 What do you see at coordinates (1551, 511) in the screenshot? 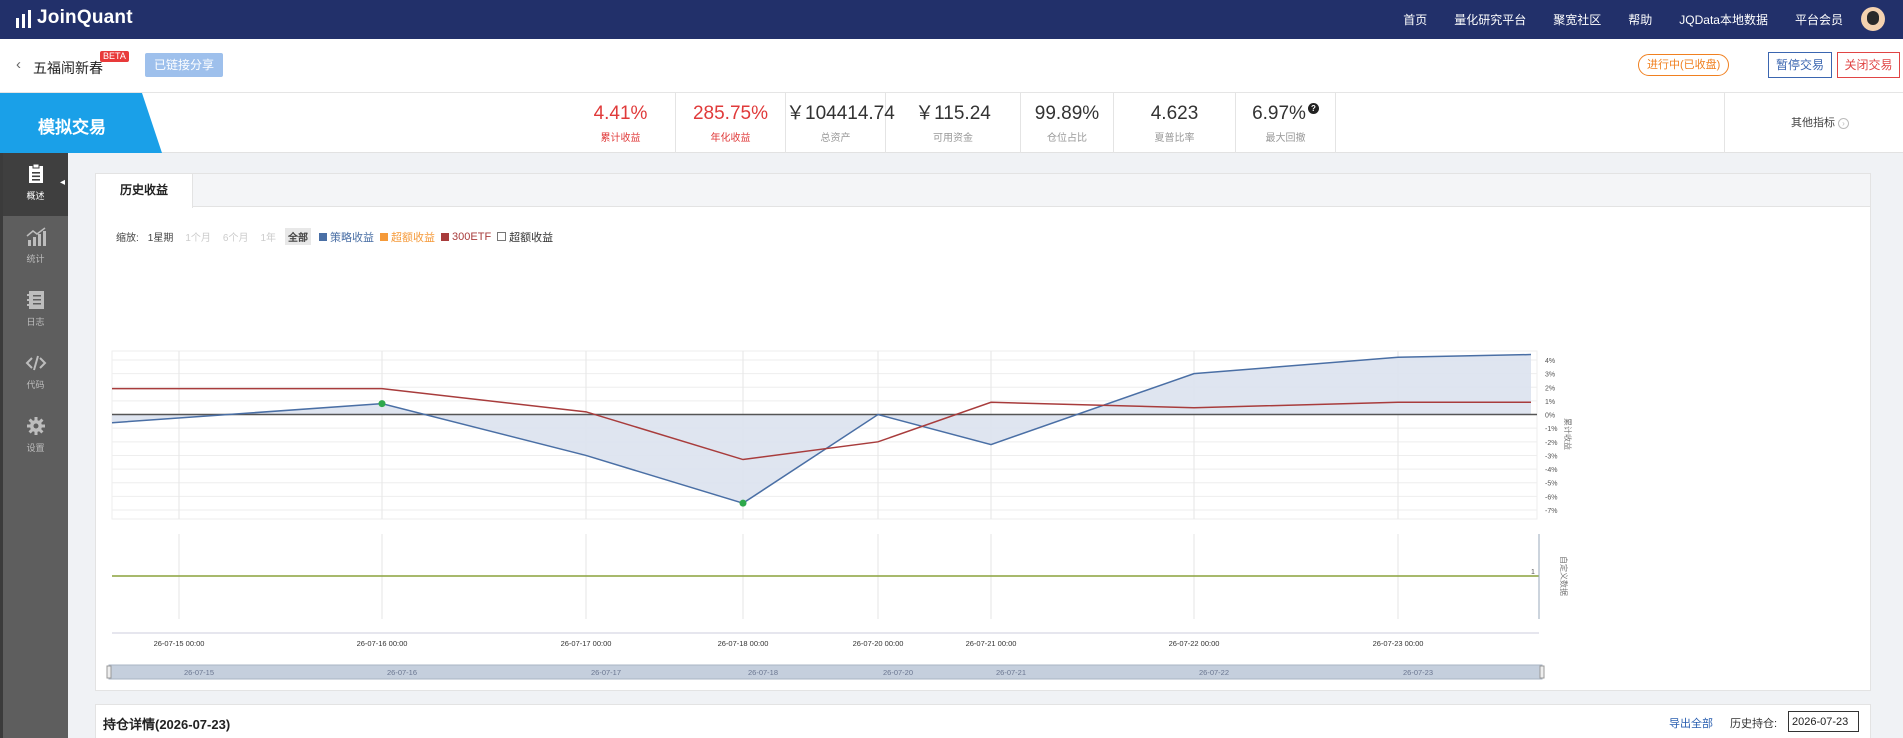
I see `y-tick-label: -7%` at bounding box center [1551, 511].